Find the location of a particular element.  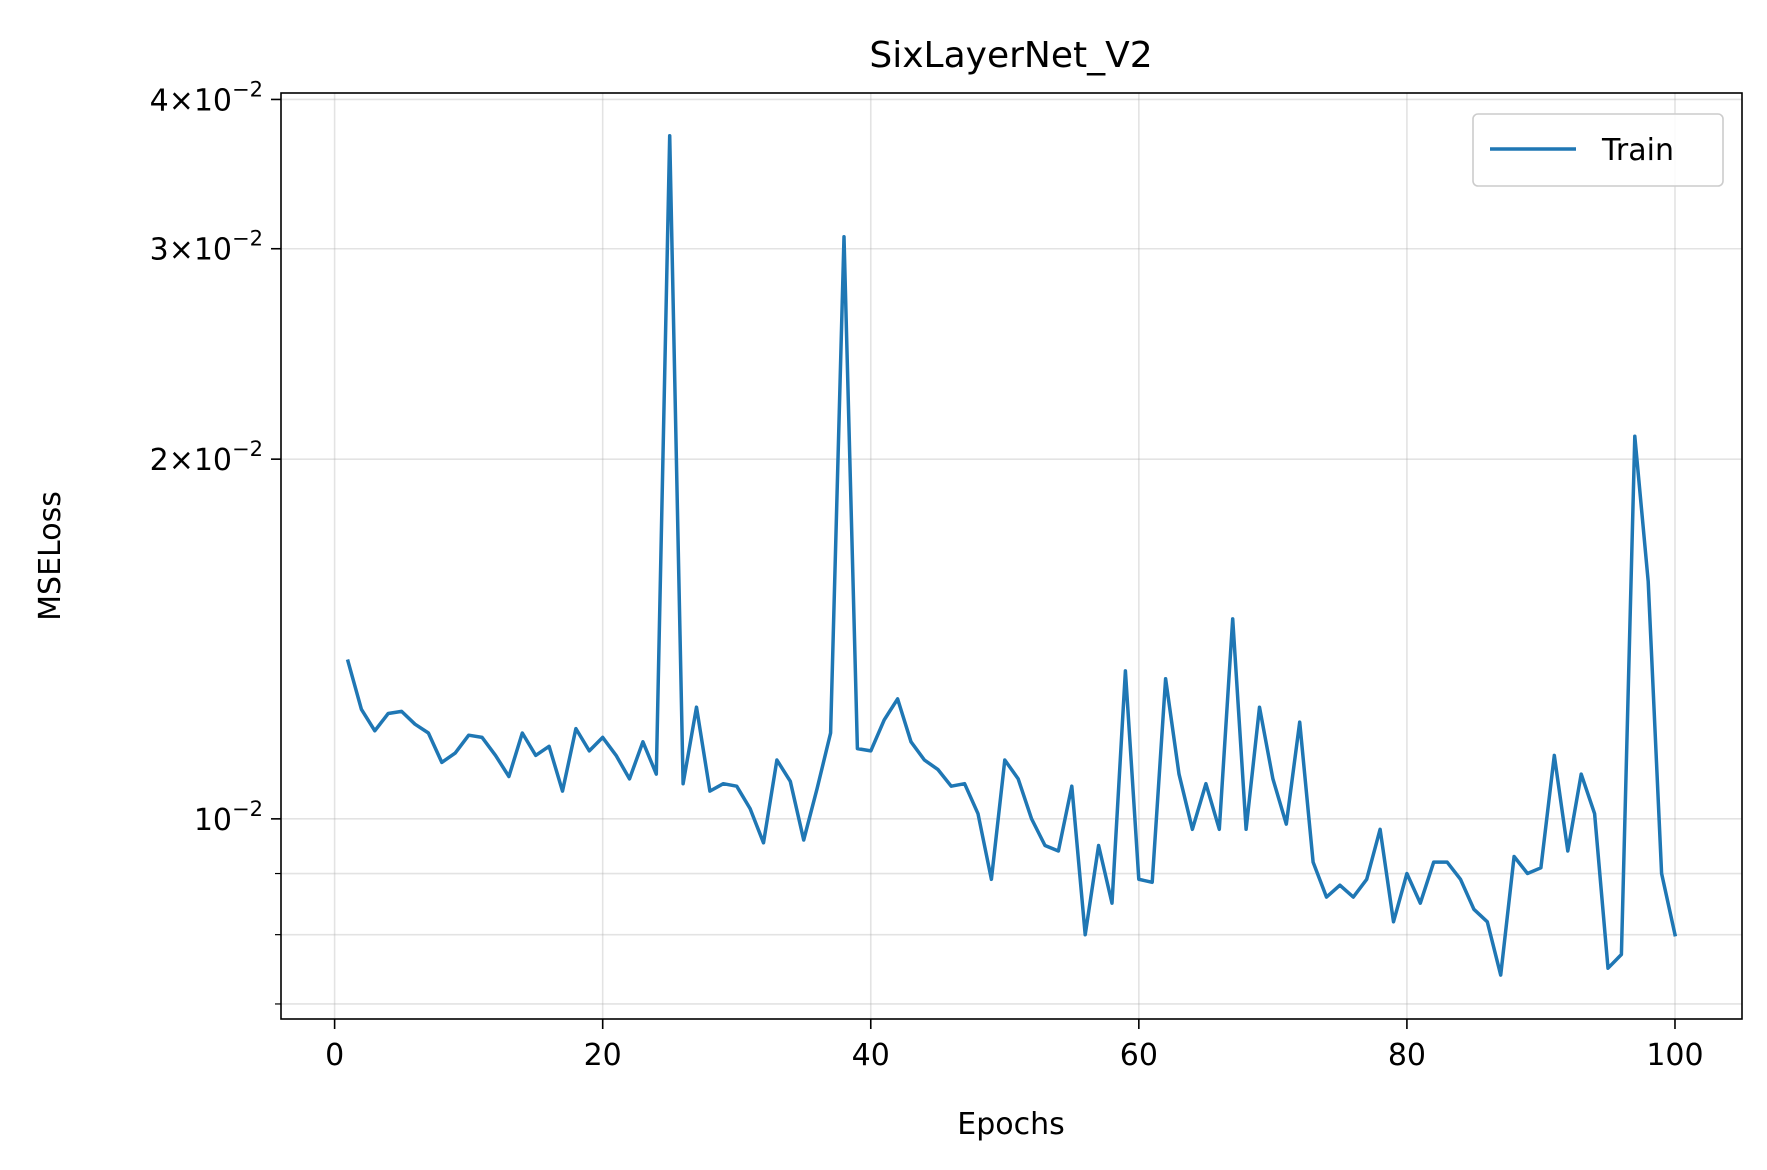

y-tick-label: 10−2 is located at coordinates (228, 817).